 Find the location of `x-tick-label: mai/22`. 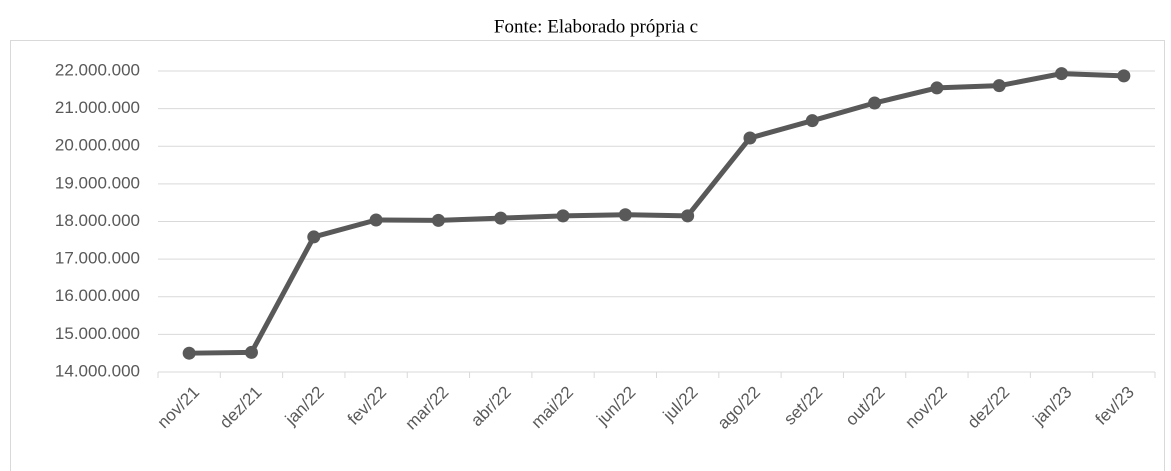

x-tick-label: mai/22 is located at coordinates (553, 408).